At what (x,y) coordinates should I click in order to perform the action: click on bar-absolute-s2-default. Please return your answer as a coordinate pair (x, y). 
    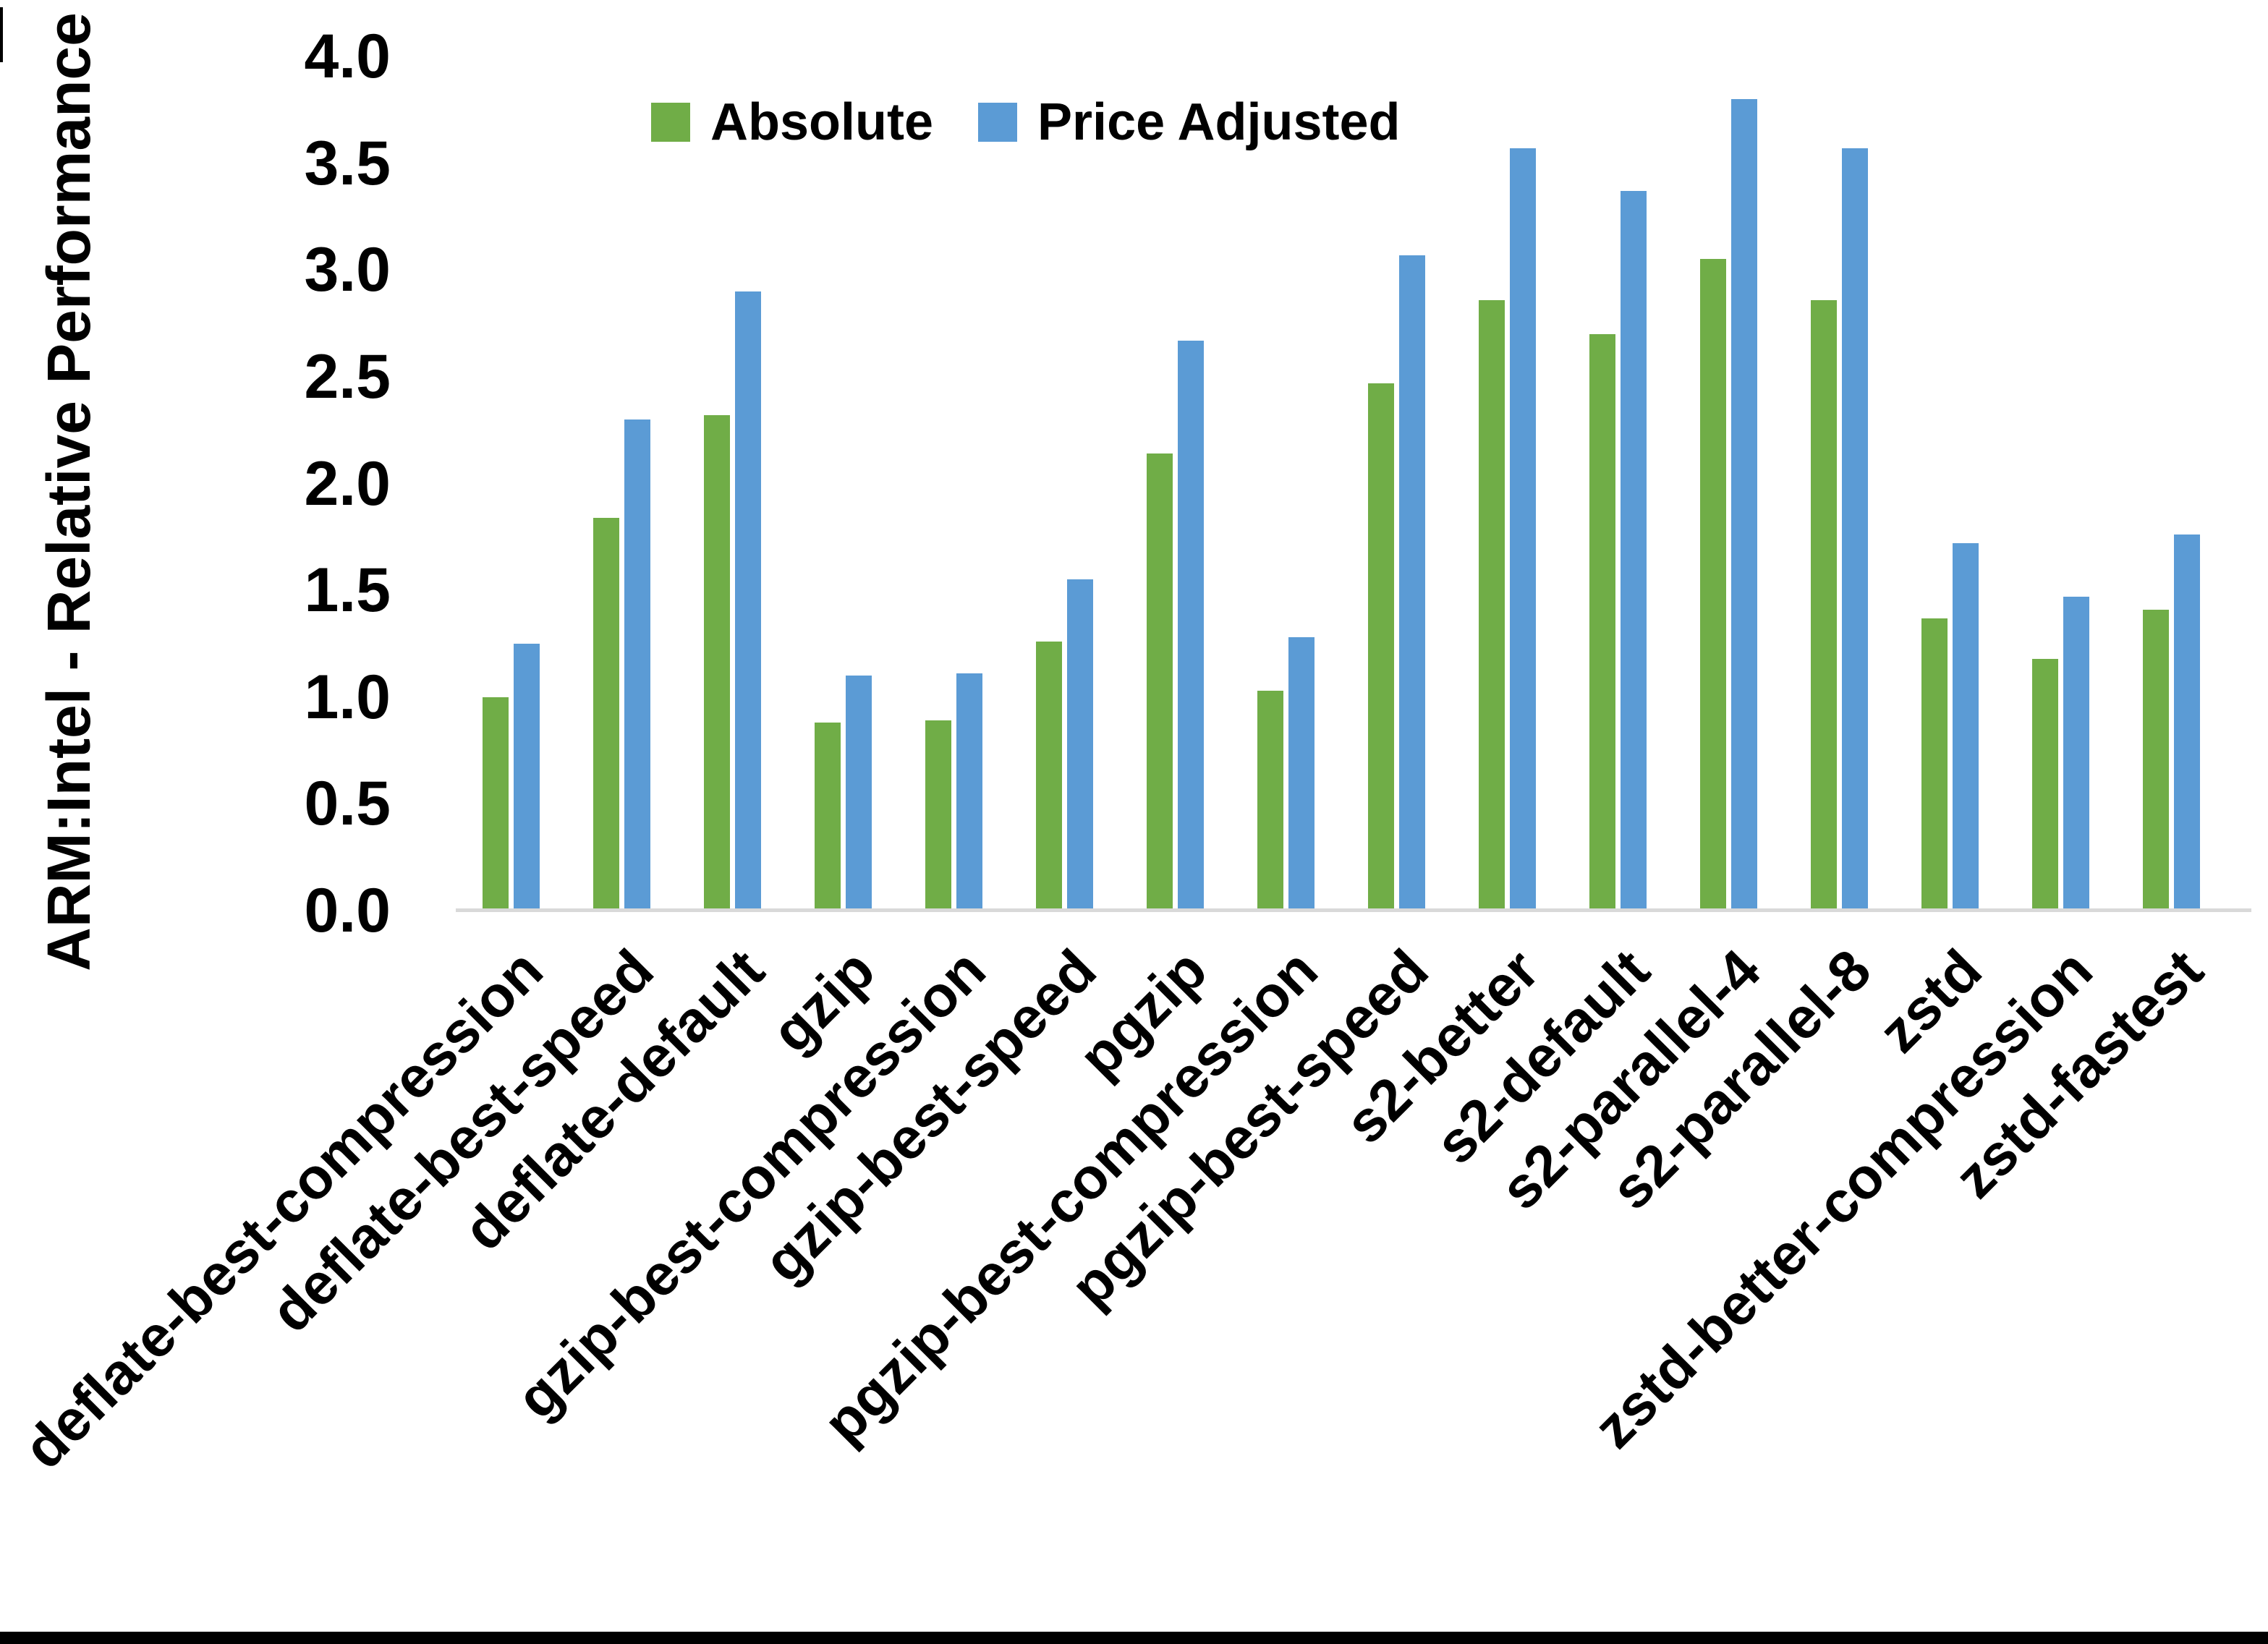
    Looking at the image, I should click on (1602, 622).